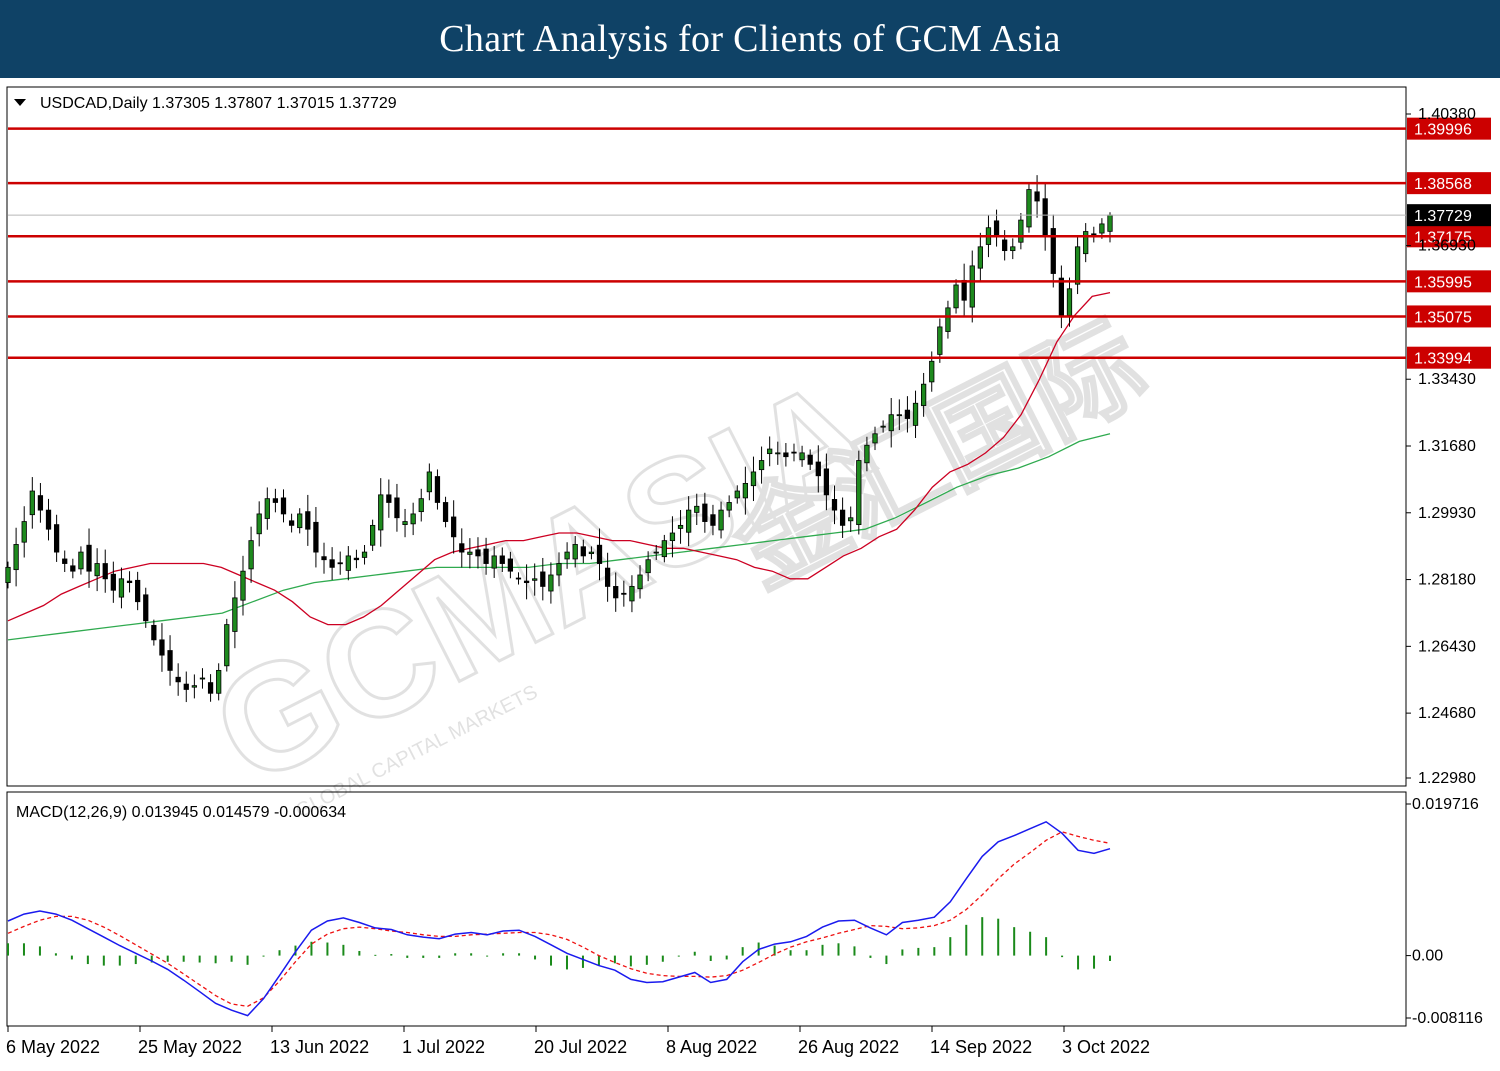 This screenshot has width=1500, height=1071. Describe the element at coordinates (319, 1047) in the screenshot. I see `x-tick-label: 13 Jun 2022` at that location.